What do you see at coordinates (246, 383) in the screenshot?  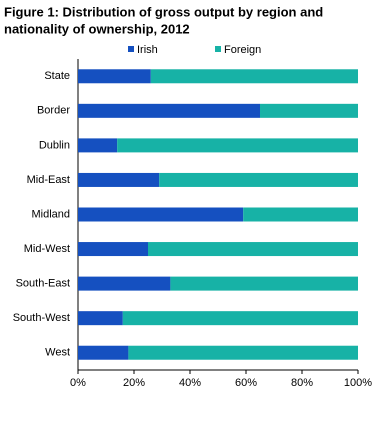 I see `x-tick-label: 60%` at bounding box center [246, 383].